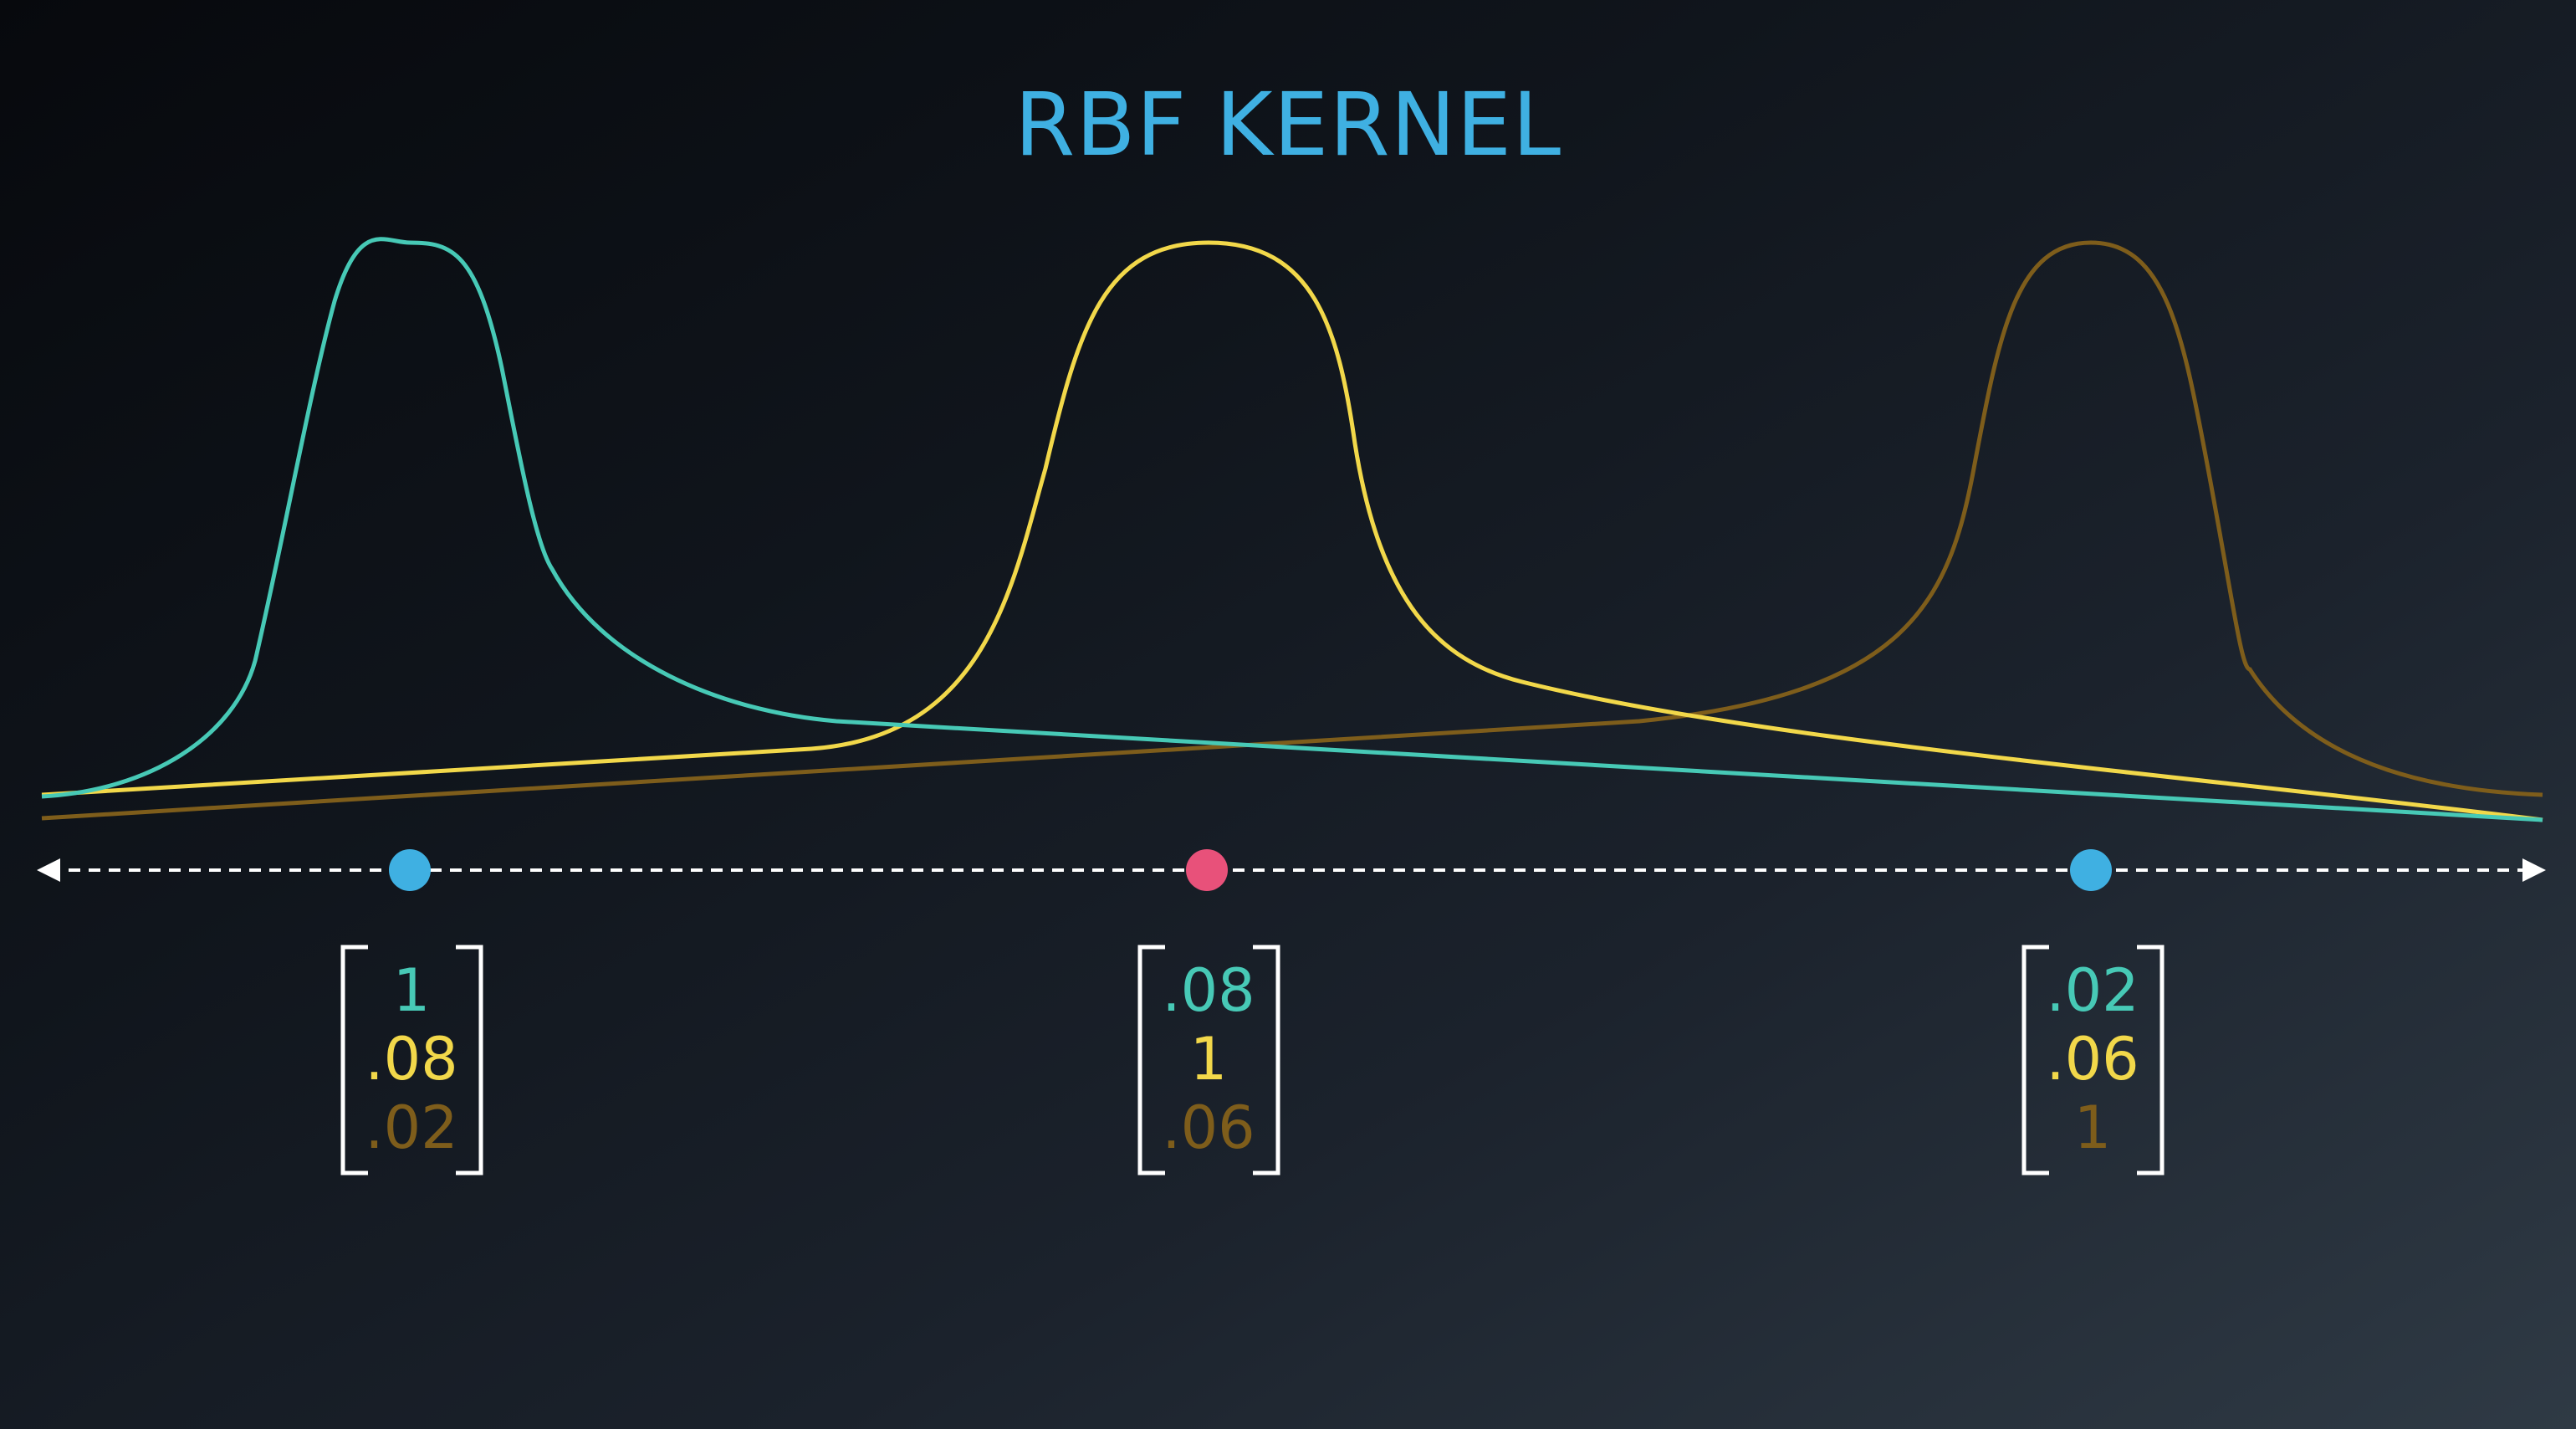 This screenshot has width=2576, height=1429. Describe the element at coordinates (1288, 125) in the screenshot. I see `page-title: RBF KERNEL` at that location.